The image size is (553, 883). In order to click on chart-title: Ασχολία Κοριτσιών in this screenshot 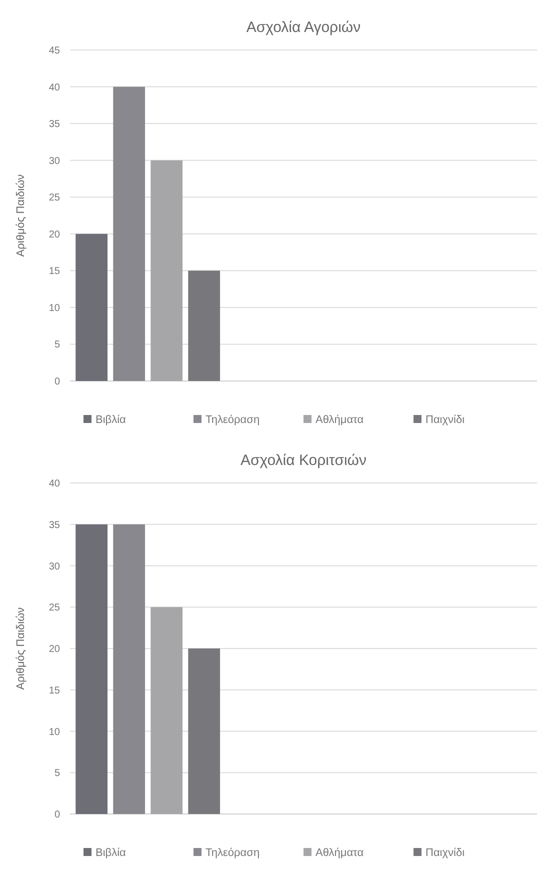, I will do `click(303, 460)`.